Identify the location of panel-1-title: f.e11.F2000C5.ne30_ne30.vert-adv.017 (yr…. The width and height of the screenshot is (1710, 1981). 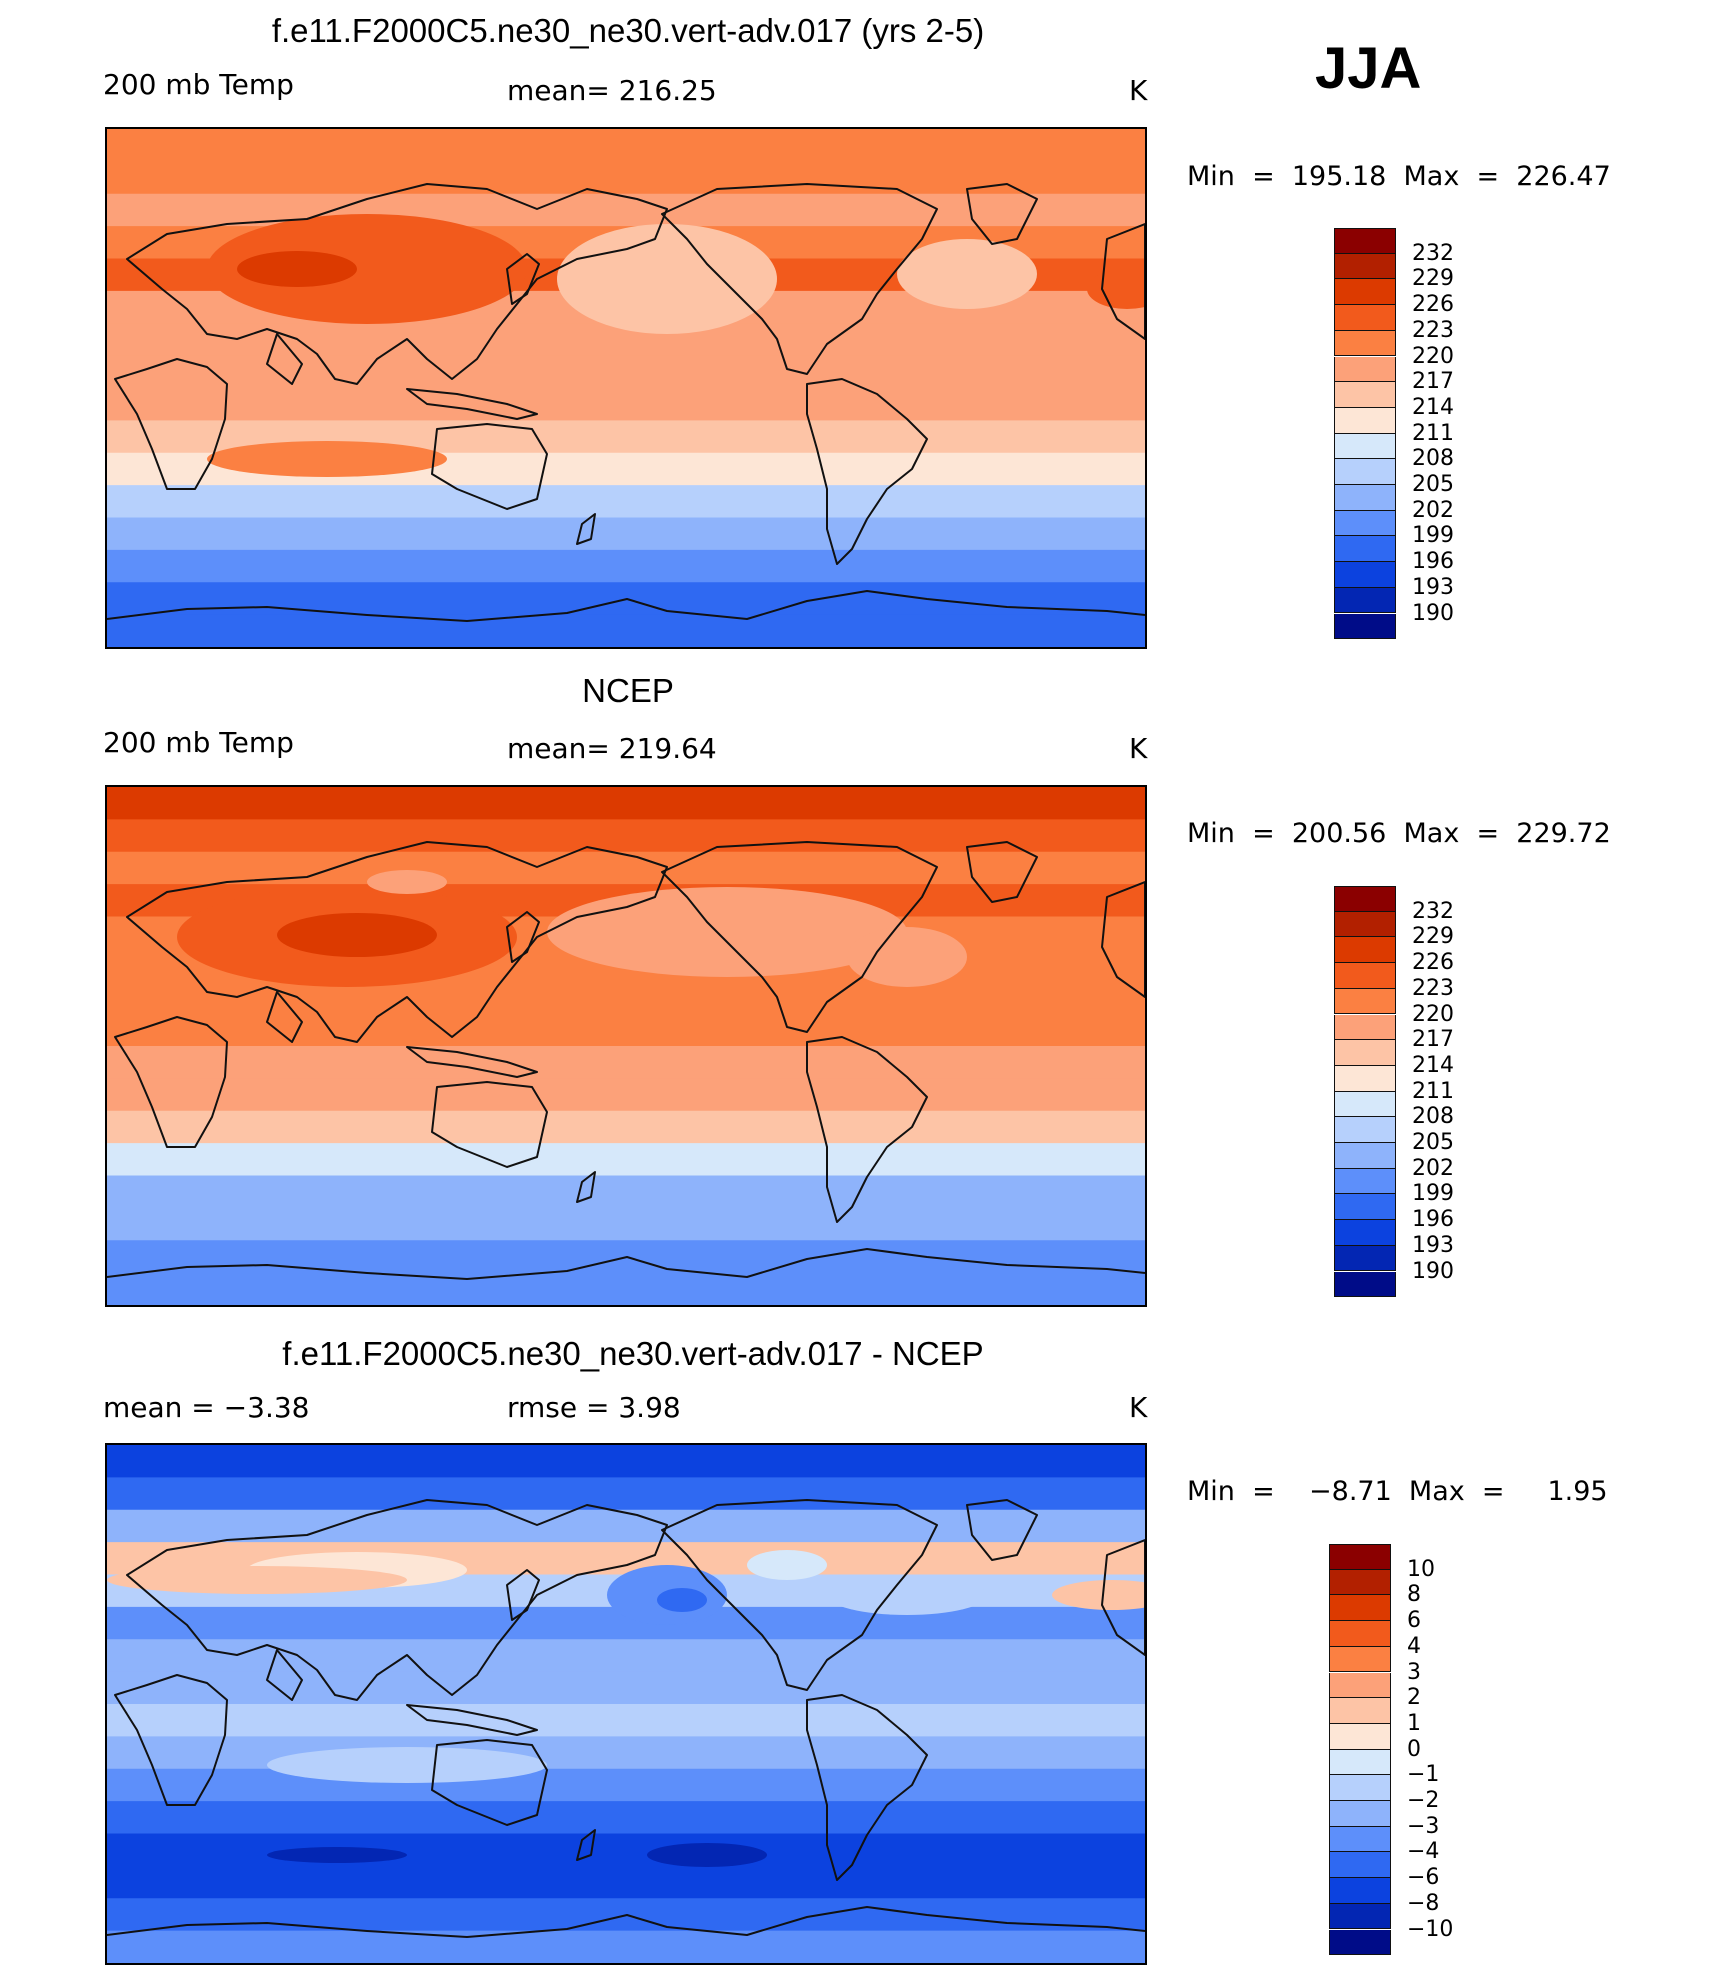
(628, 30).